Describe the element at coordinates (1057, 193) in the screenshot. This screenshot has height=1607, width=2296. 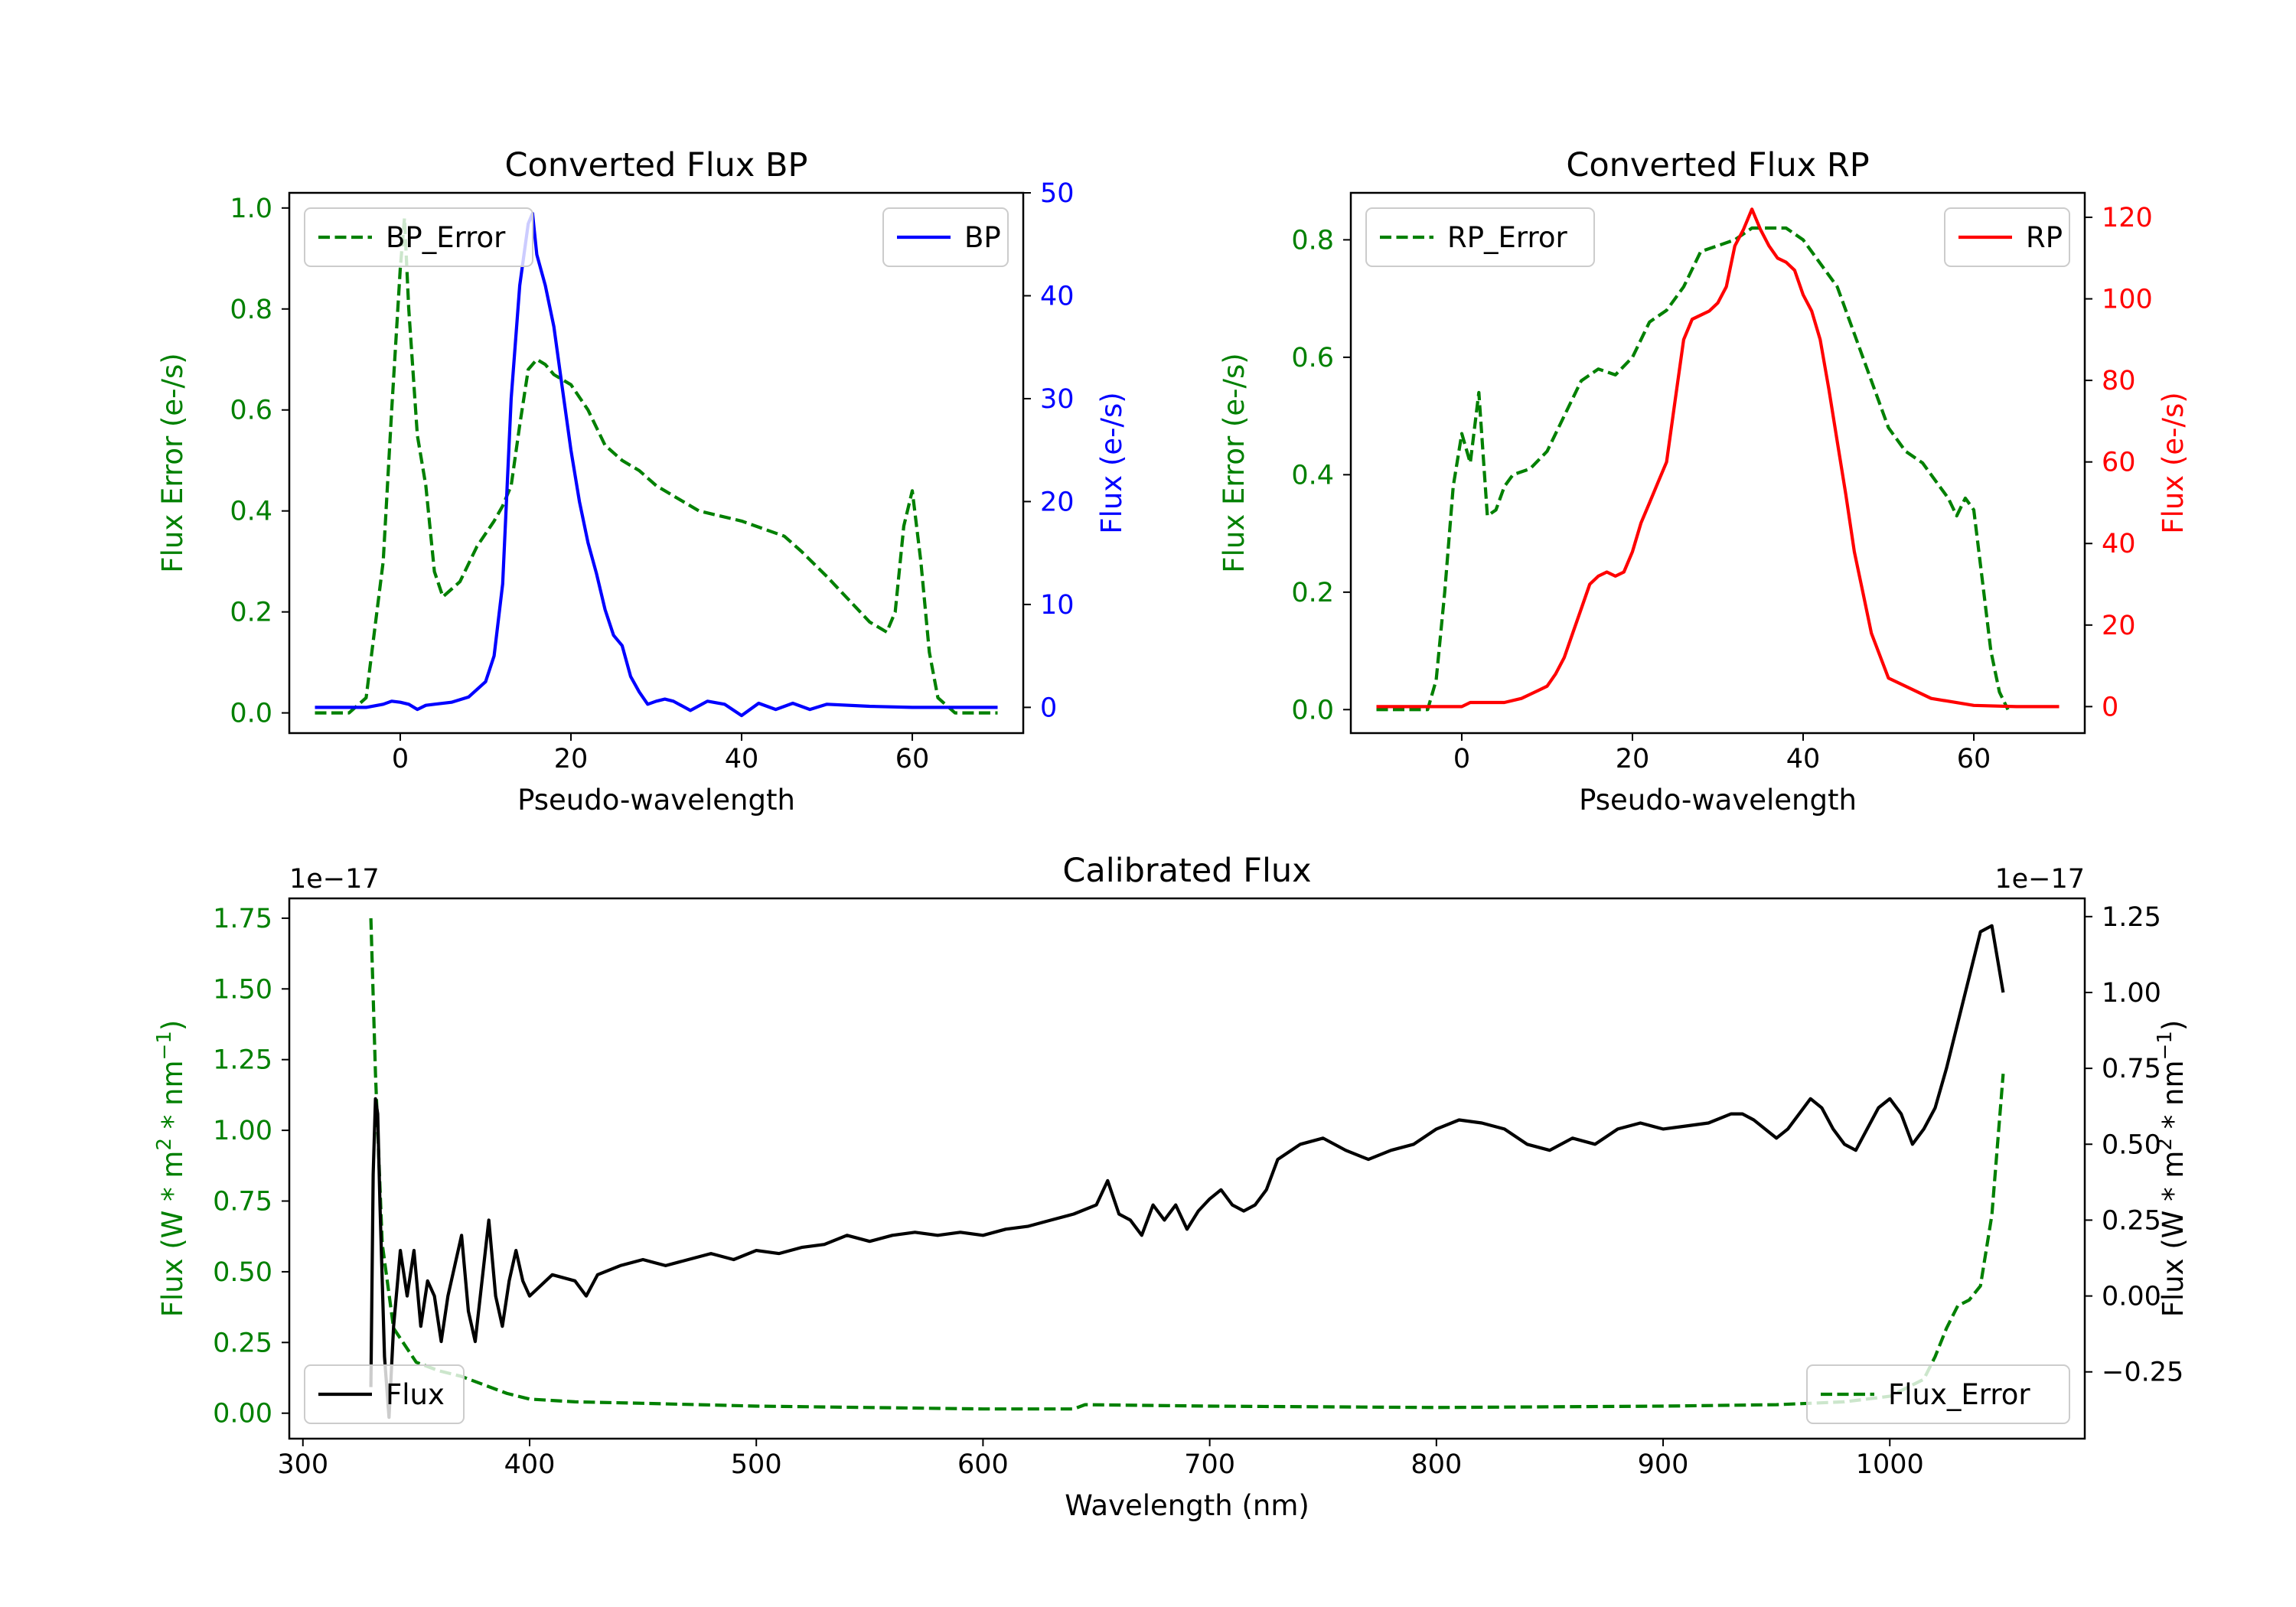
I see `y-right-tick-label: 50` at that location.